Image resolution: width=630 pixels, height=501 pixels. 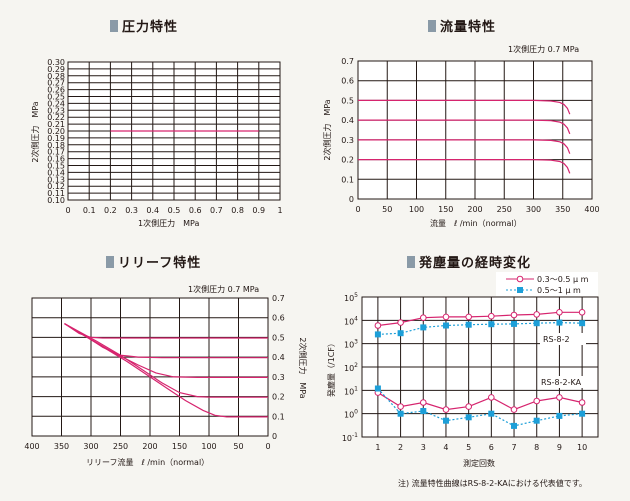 What do you see at coordinates (56, 172) in the screenshot?
I see `y-tick-label: 0.14` at bounding box center [56, 172].